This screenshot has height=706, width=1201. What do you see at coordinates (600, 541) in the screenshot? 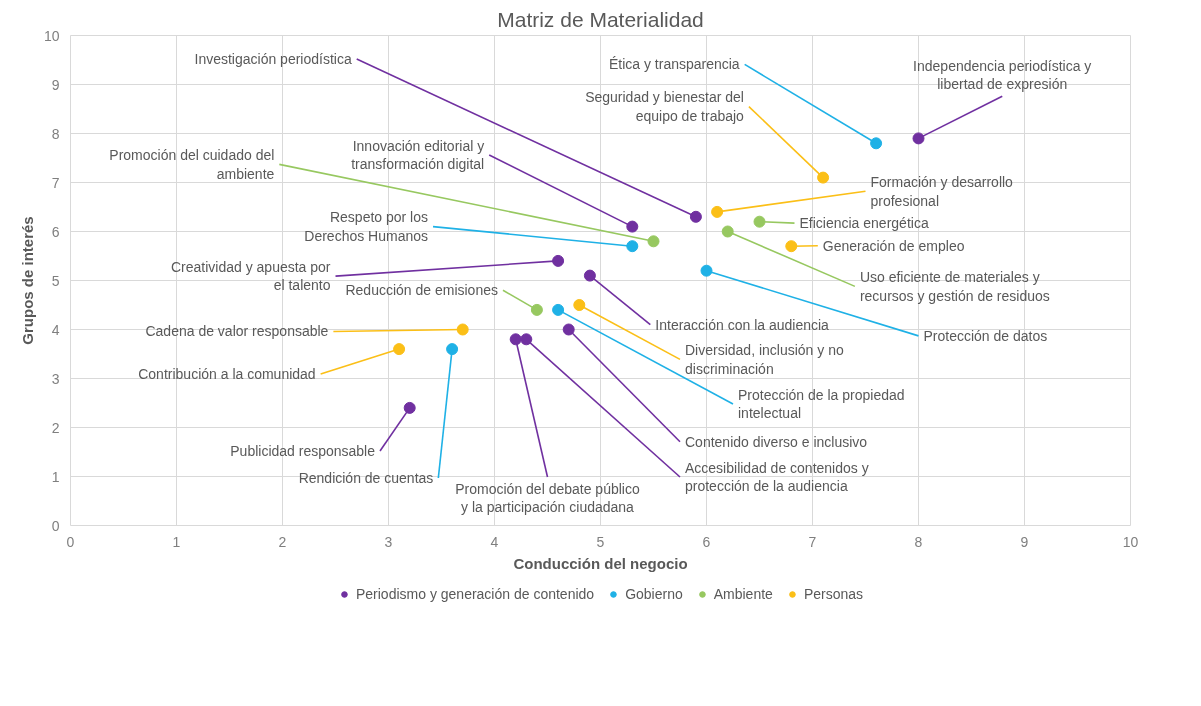
I see `x-tick-label: 5` at bounding box center [600, 541].